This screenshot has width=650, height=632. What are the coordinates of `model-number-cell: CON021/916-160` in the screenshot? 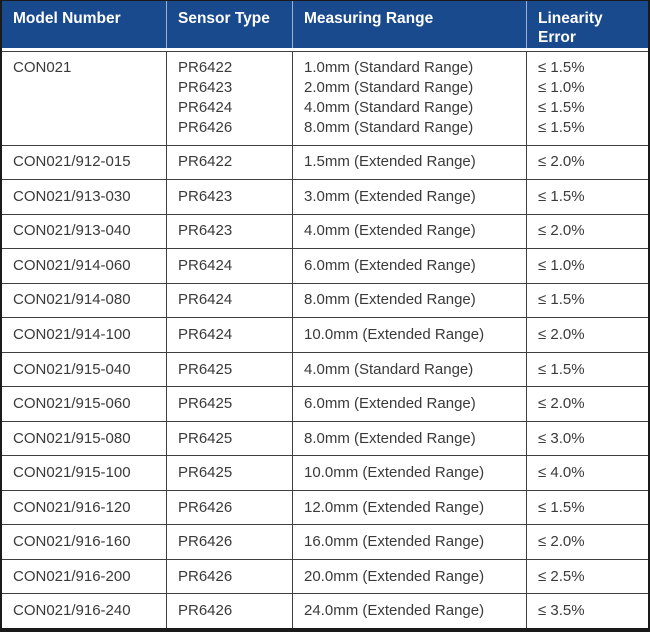 It's located at (84, 542).